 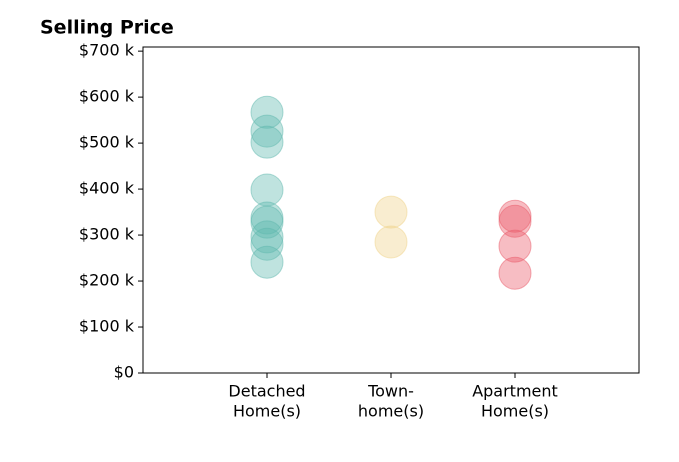 What do you see at coordinates (107, 326) in the screenshot?
I see `y-tick-label: $100 k` at bounding box center [107, 326].